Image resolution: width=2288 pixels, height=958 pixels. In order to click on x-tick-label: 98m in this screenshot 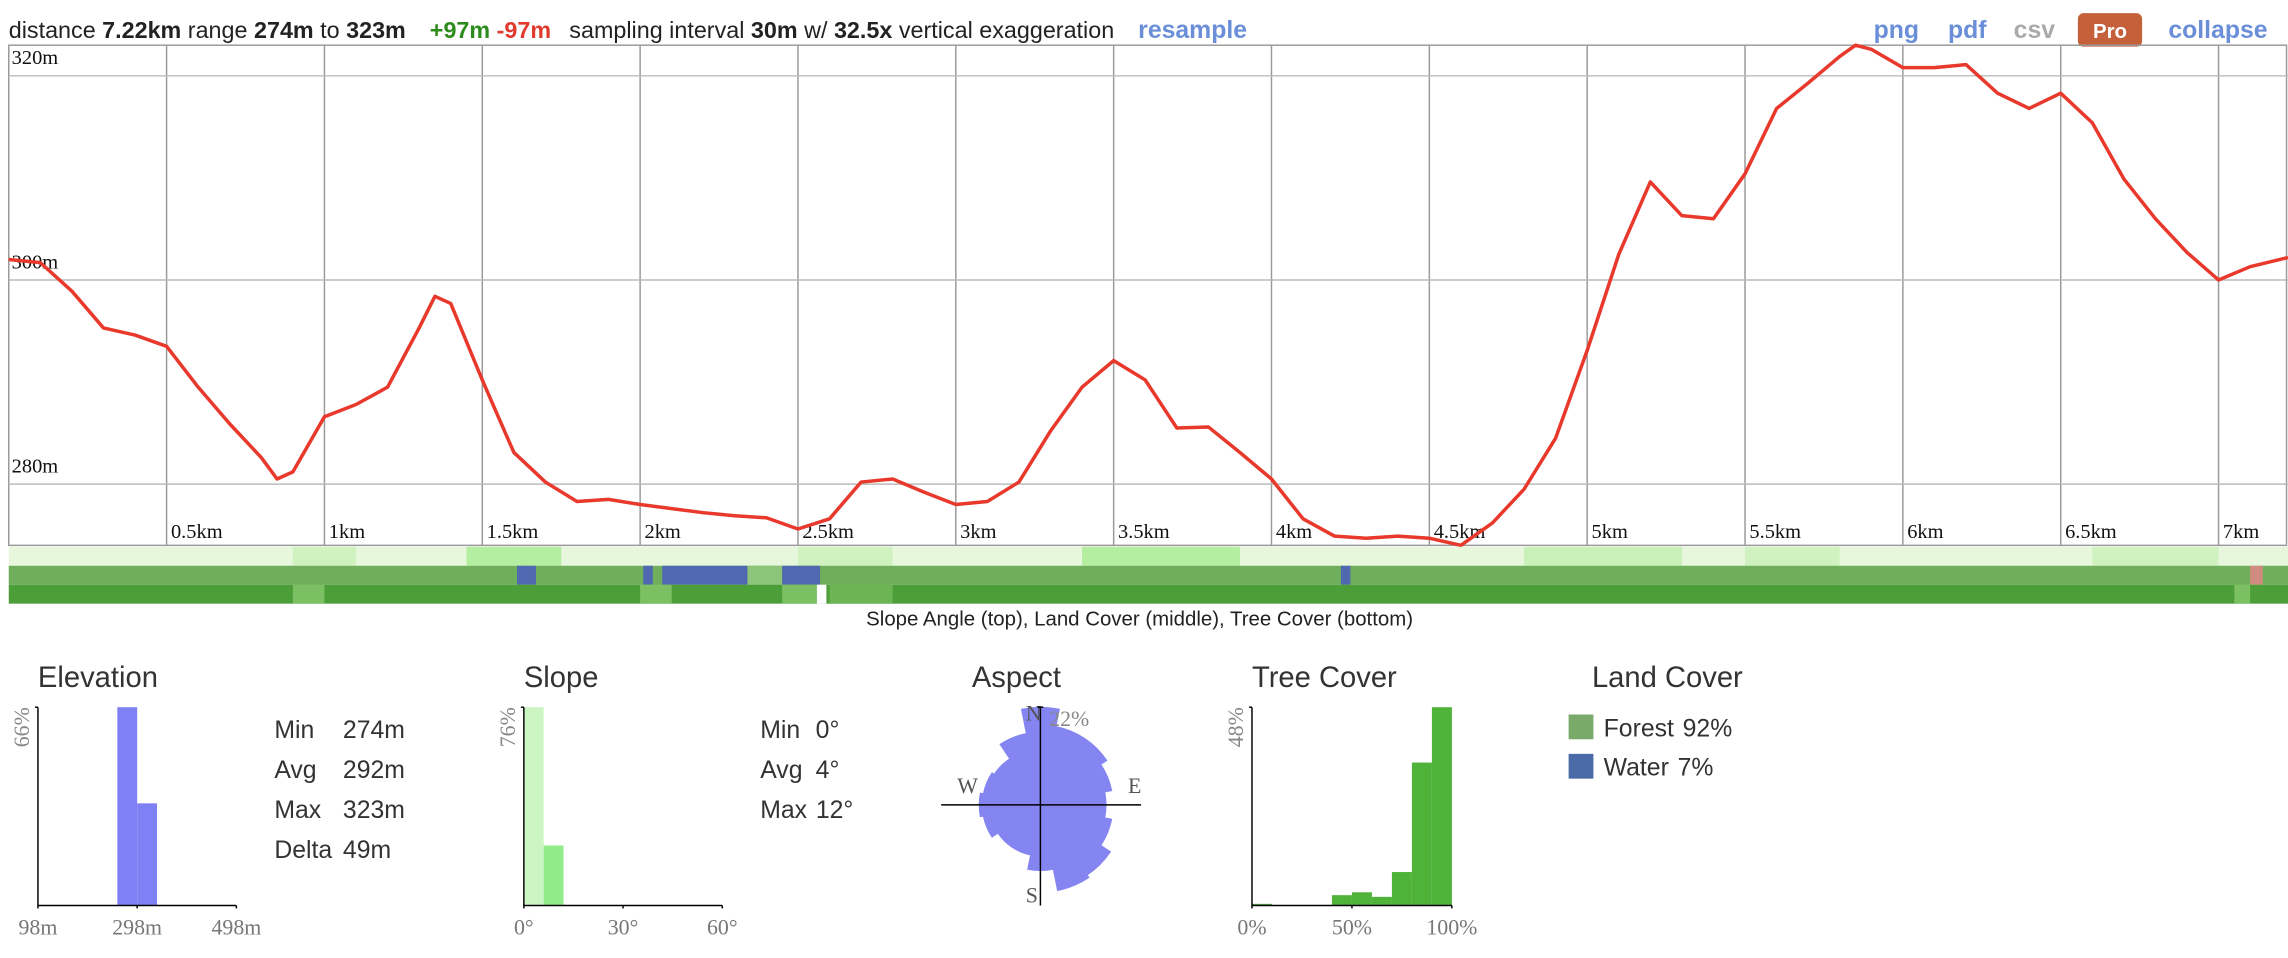, I will do `click(37, 928)`.